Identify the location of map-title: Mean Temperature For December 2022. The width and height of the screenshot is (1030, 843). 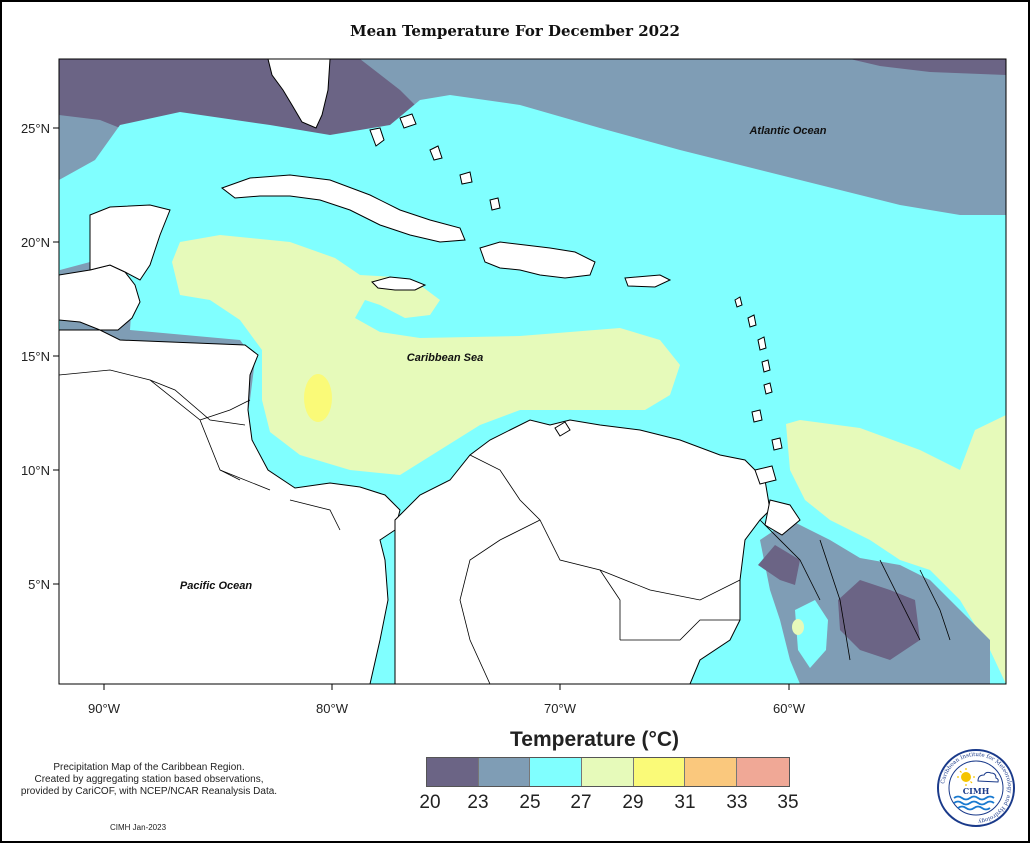
(515, 31).